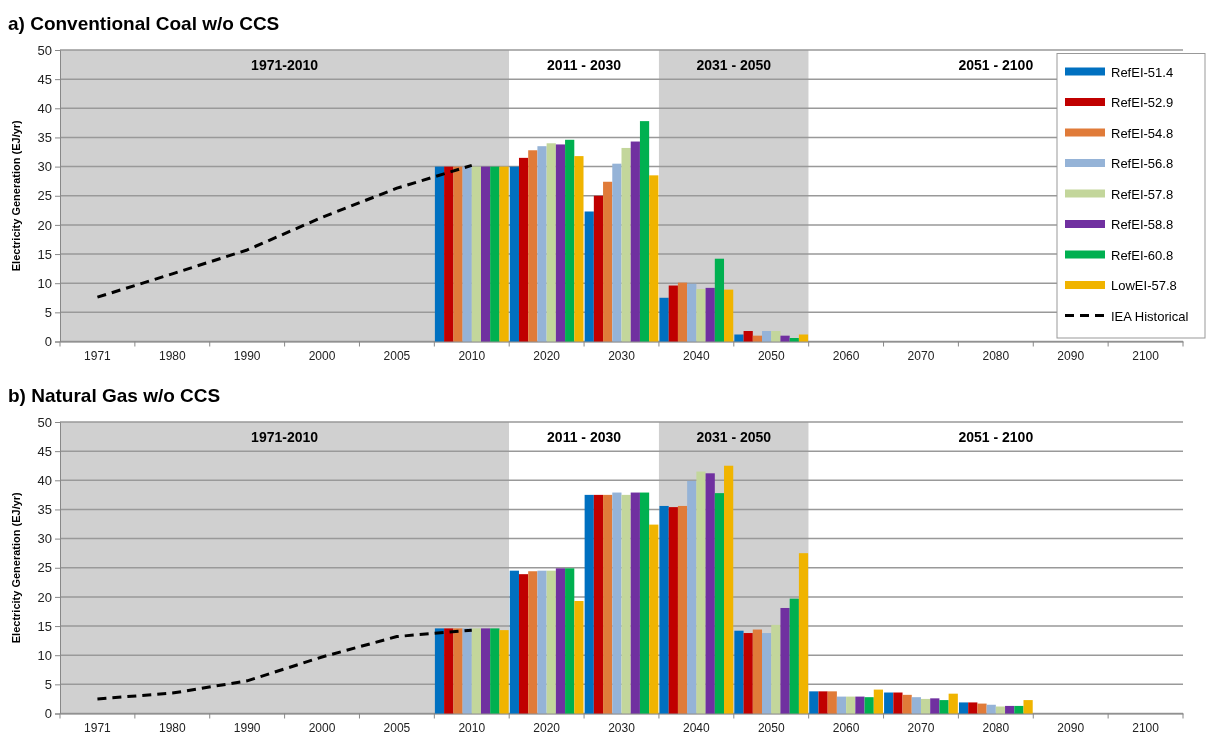 The image size is (1209, 743). What do you see at coordinates (114, 395) in the screenshot?
I see `chart-title: b) Natural Gas w/o CCS` at bounding box center [114, 395].